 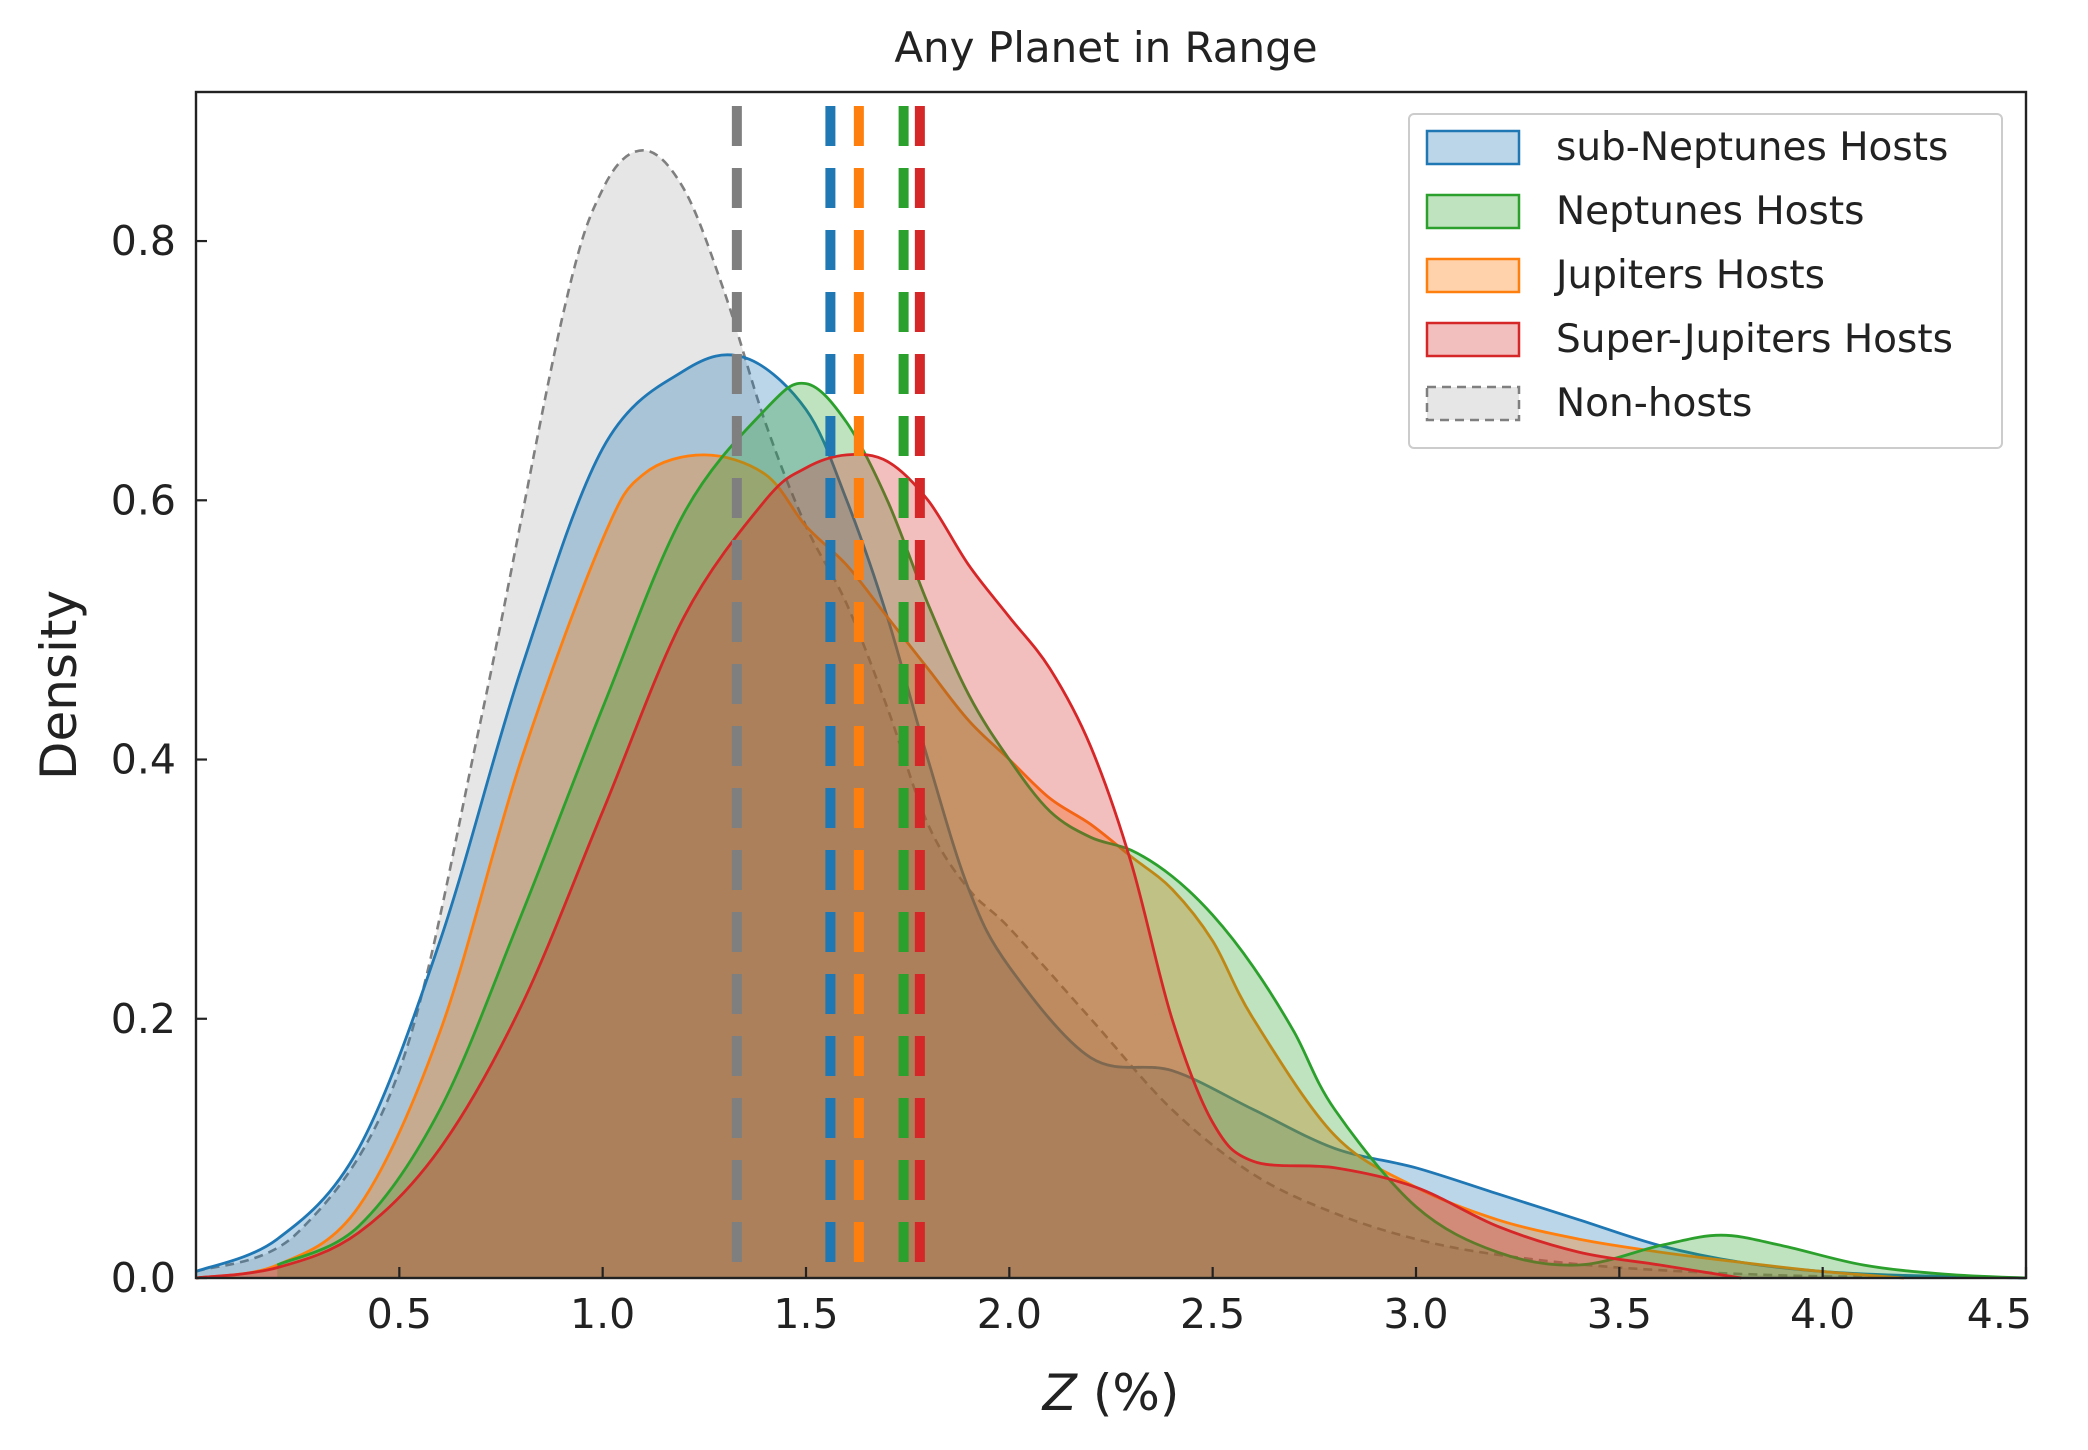 I want to click on legend-label: Non-hosts, so click(x=1654, y=403).